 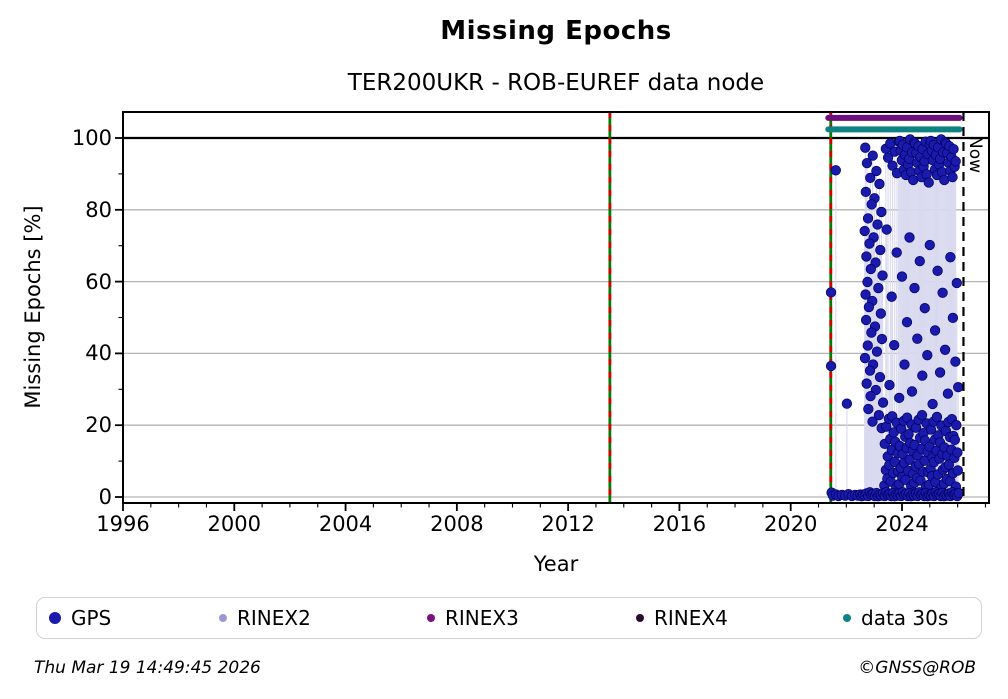 What do you see at coordinates (123, 524) in the screenshot?
I see `x-tick-label: 1996` at bounding box center [123, 524].